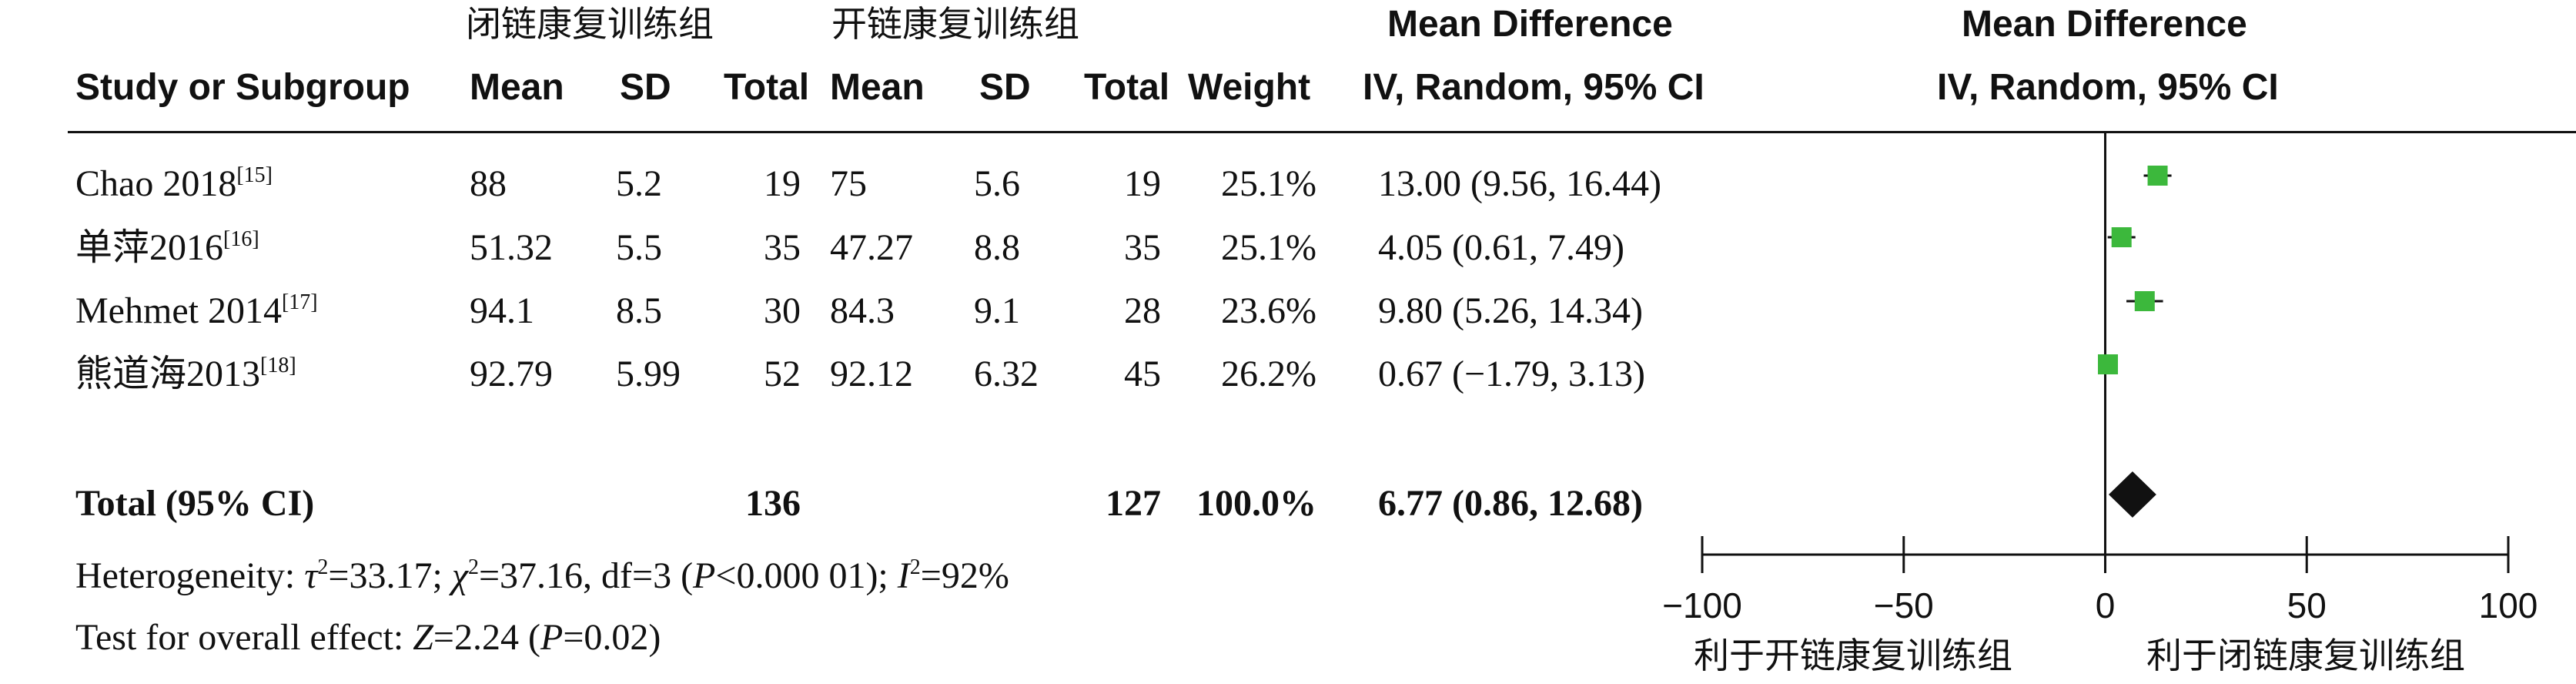 This screenshot has width=2576, height=684. Describe the element at coordinates (195, 504) in the screenshot. I see `total-label: Total (95% CI)` at that location.